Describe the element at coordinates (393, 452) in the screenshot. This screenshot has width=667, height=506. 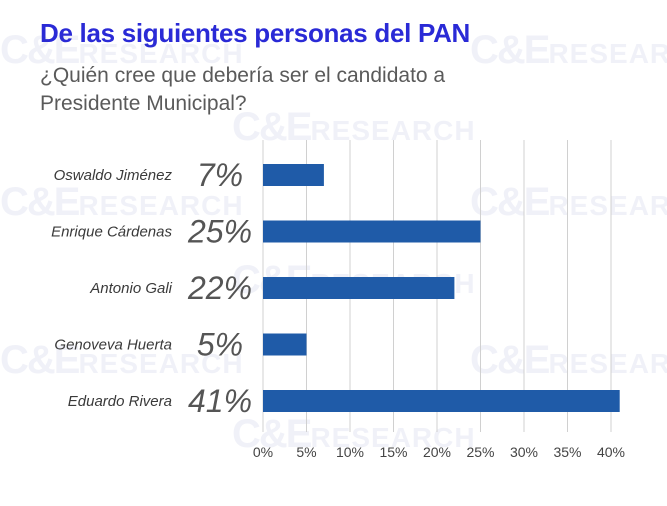
I see `x-tick-label: 15%` at that location.